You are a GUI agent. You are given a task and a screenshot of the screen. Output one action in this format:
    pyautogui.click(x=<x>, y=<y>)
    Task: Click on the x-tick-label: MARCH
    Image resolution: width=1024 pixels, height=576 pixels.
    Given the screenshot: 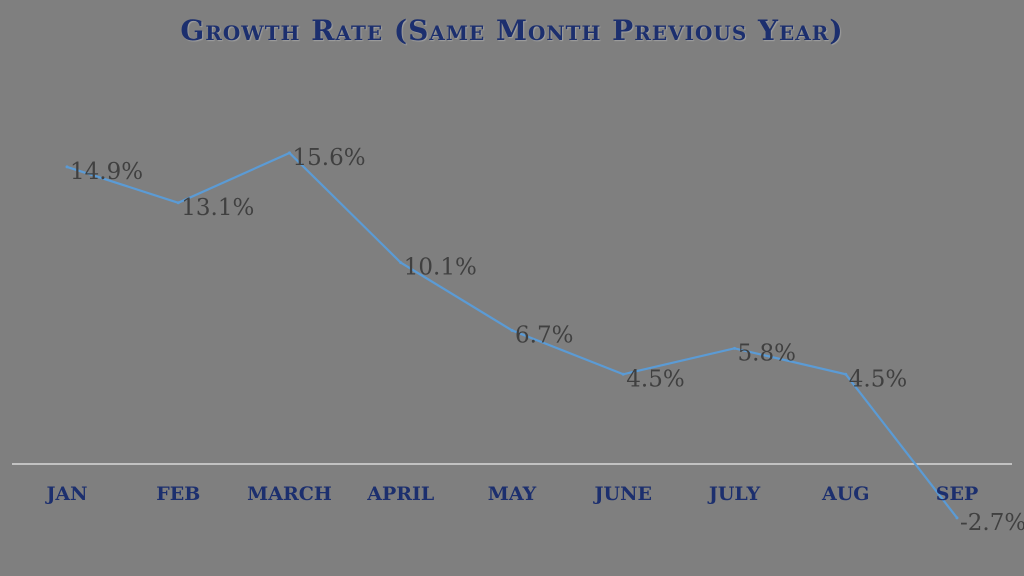 What is the action you would take?
    pyautogui.click(x=289, y=494)
    